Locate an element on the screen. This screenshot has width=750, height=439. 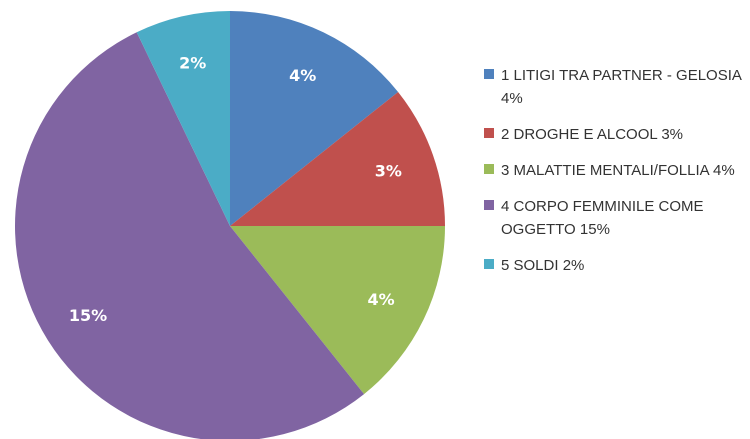
pie-data-label-3: 4% is located at coordinates (381, 299).